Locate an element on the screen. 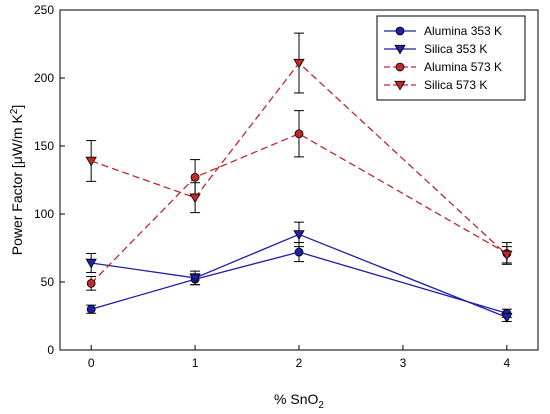  legend-label: Silica 573 K is located at coordinates (455, 85).